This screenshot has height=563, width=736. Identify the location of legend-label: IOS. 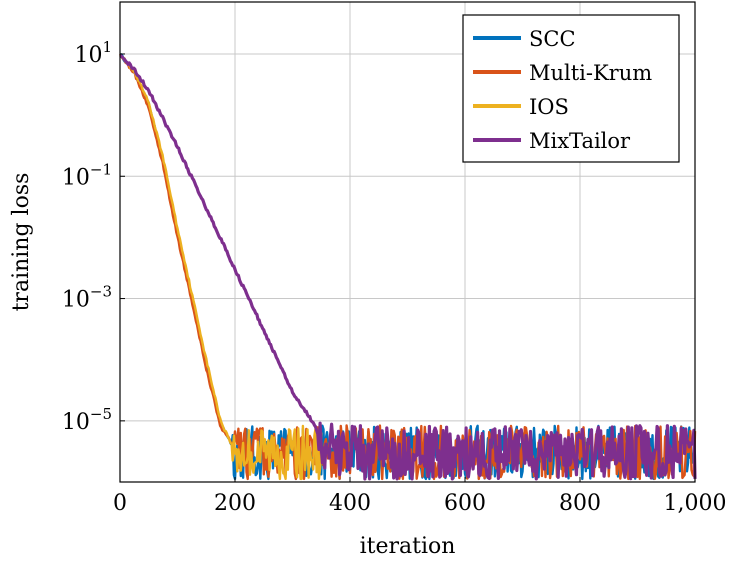
(549, 107).